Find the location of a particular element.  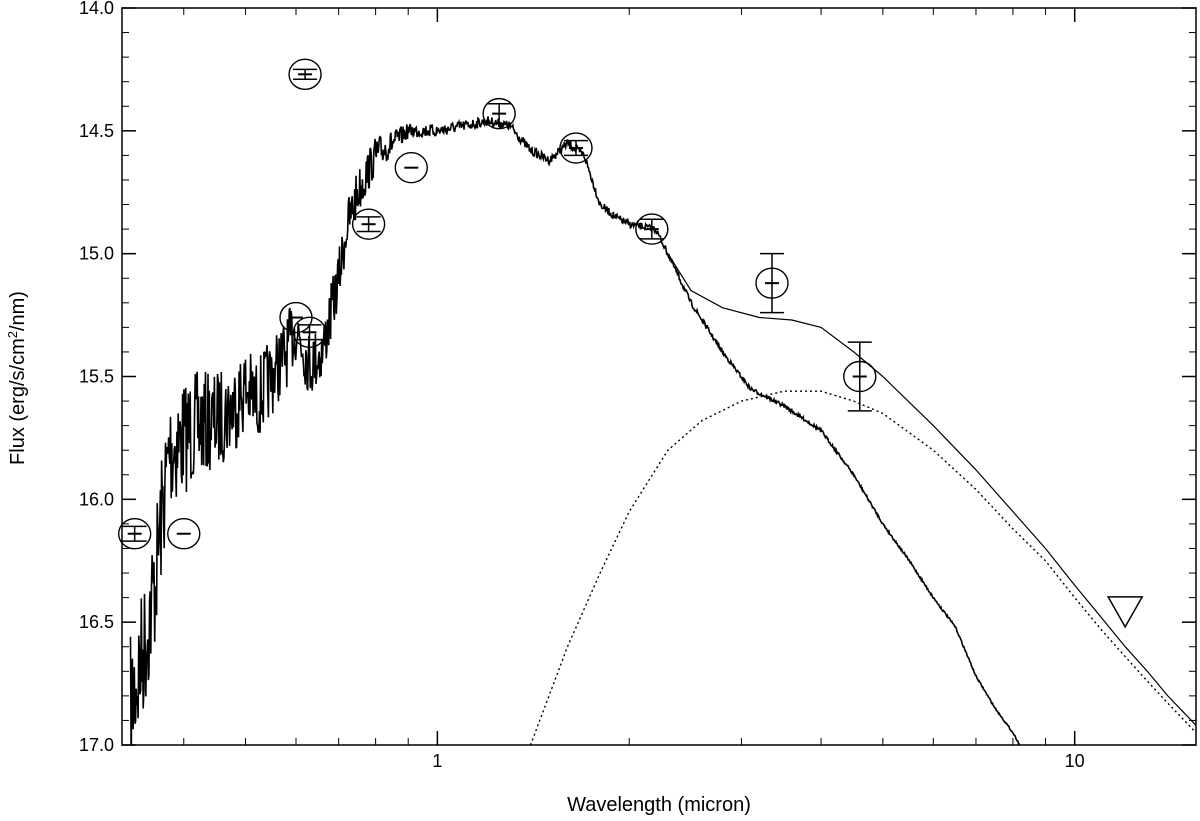

y-tick-label: 16.0 is located at coordinates (96, 499).